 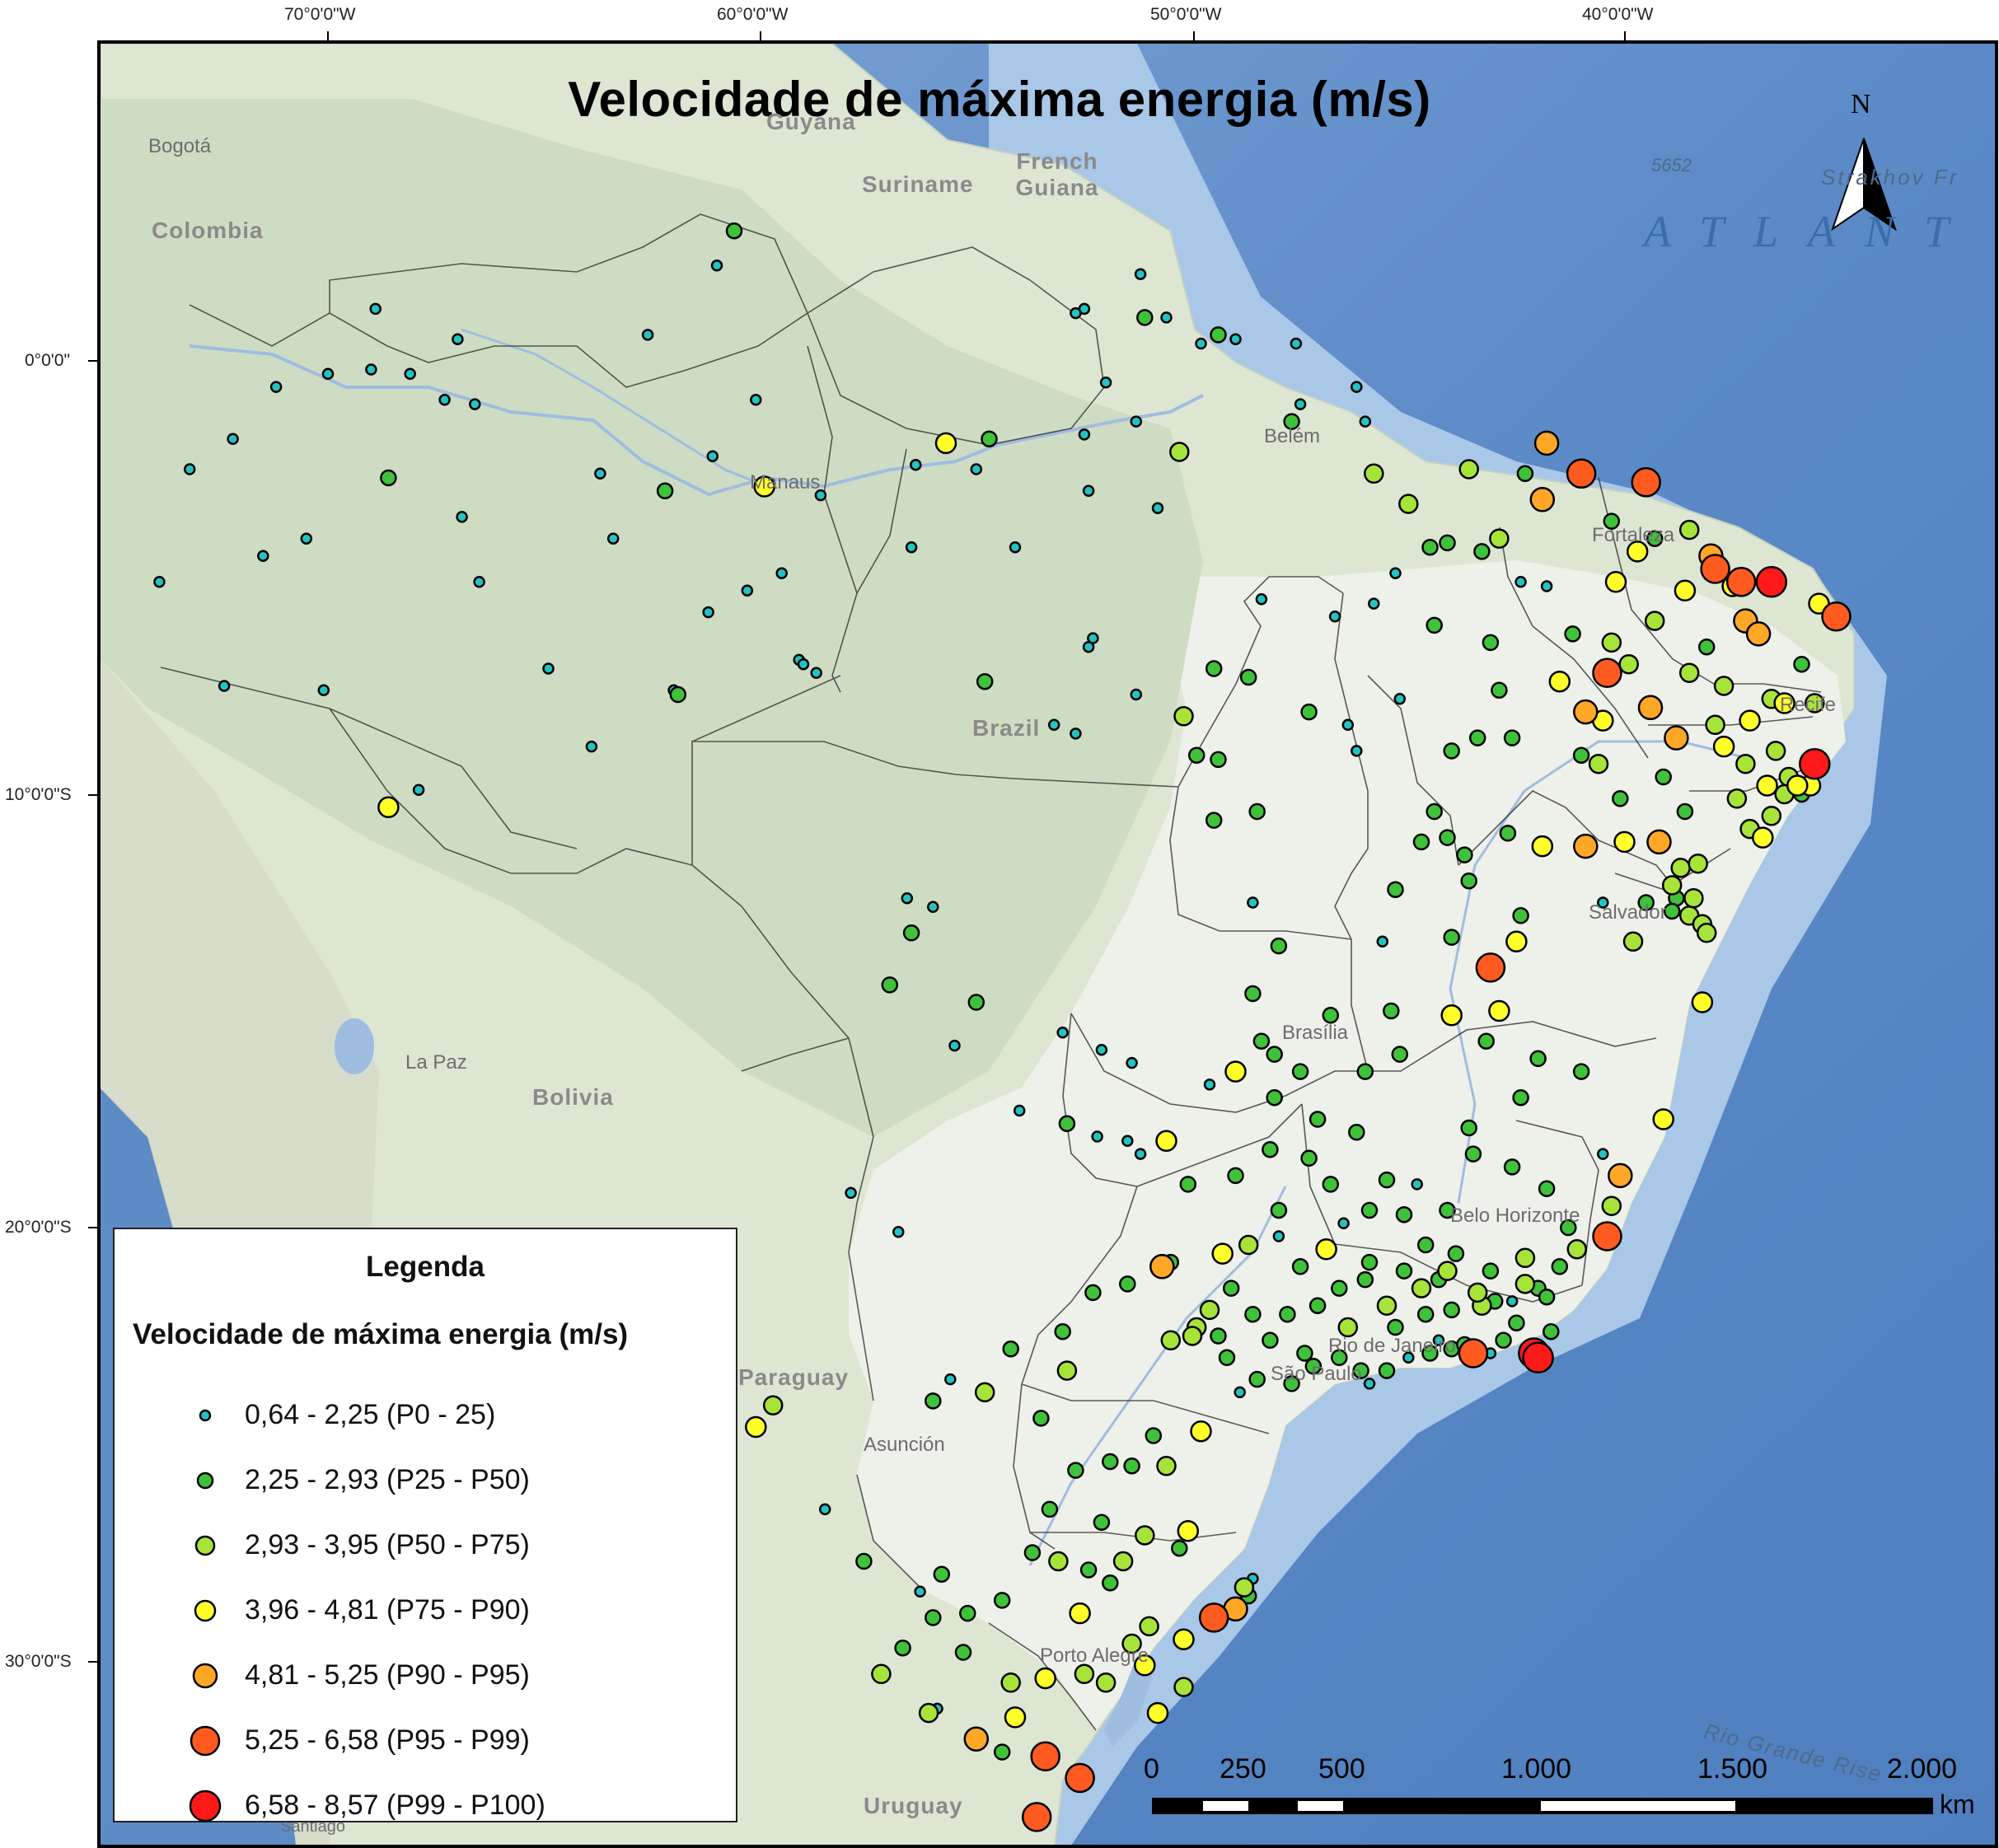 I want to click on country-label: Suriname, so click(x=918, y=184).